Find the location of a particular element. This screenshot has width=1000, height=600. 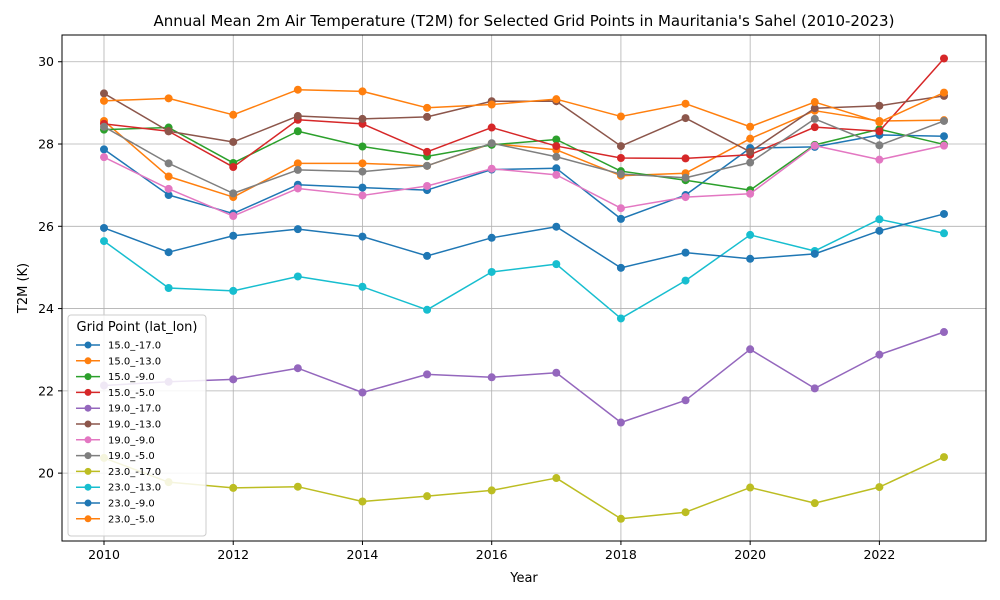

x-axis-label: Year is located at coordinates (523, 578).